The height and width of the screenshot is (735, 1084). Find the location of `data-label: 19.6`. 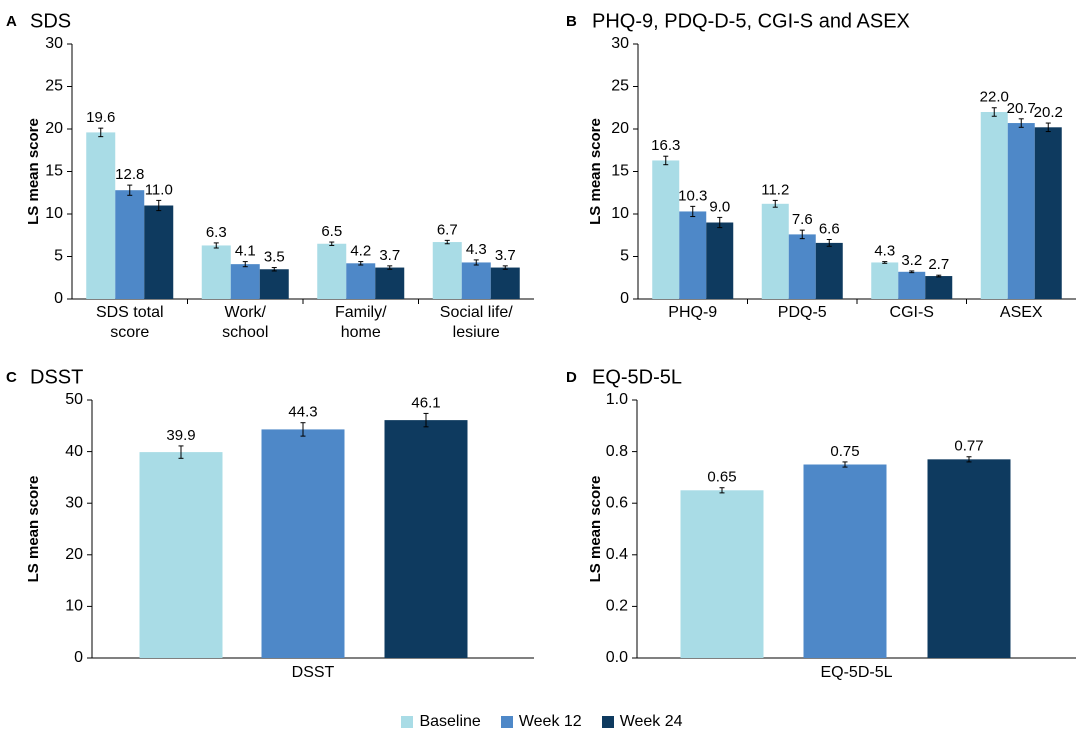

data-label: 19.6 is located at coordinates (100, 117).